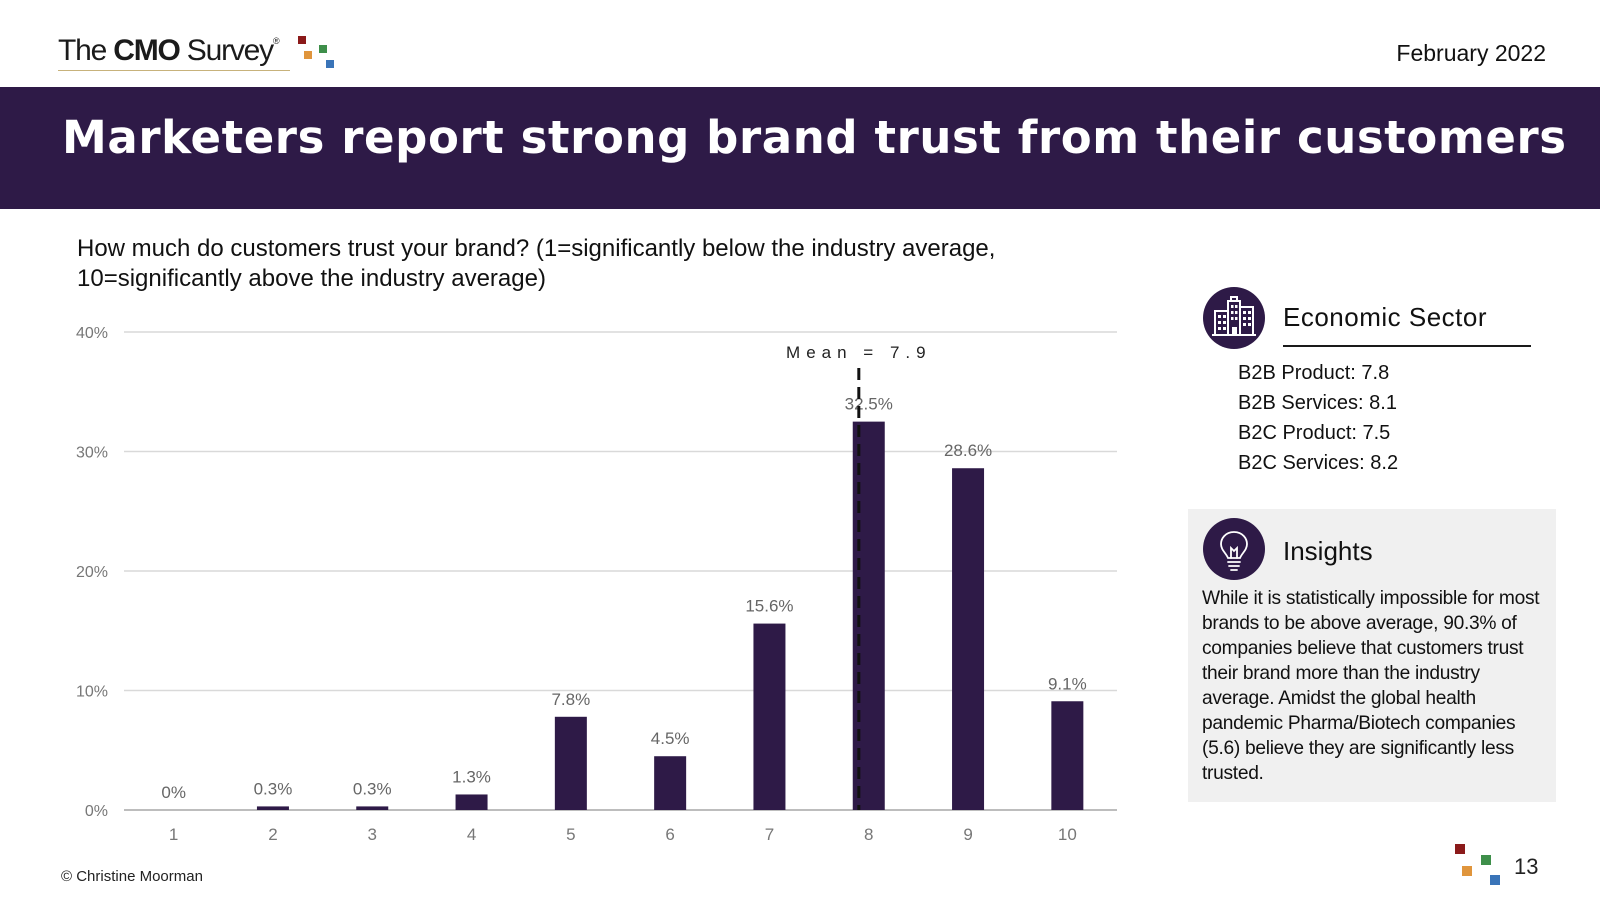 The height and width of the screenshot is (900, 1600). What do you see at coordinates (92, 572) in the screenshot?
I see `y-tick-label: 20%` at bounding box center [92, 572].